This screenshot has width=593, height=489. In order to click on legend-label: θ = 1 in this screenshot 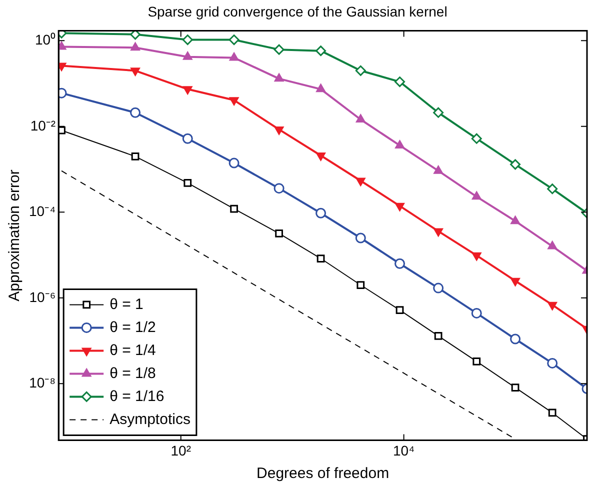, I will do `click(127, 304)`.